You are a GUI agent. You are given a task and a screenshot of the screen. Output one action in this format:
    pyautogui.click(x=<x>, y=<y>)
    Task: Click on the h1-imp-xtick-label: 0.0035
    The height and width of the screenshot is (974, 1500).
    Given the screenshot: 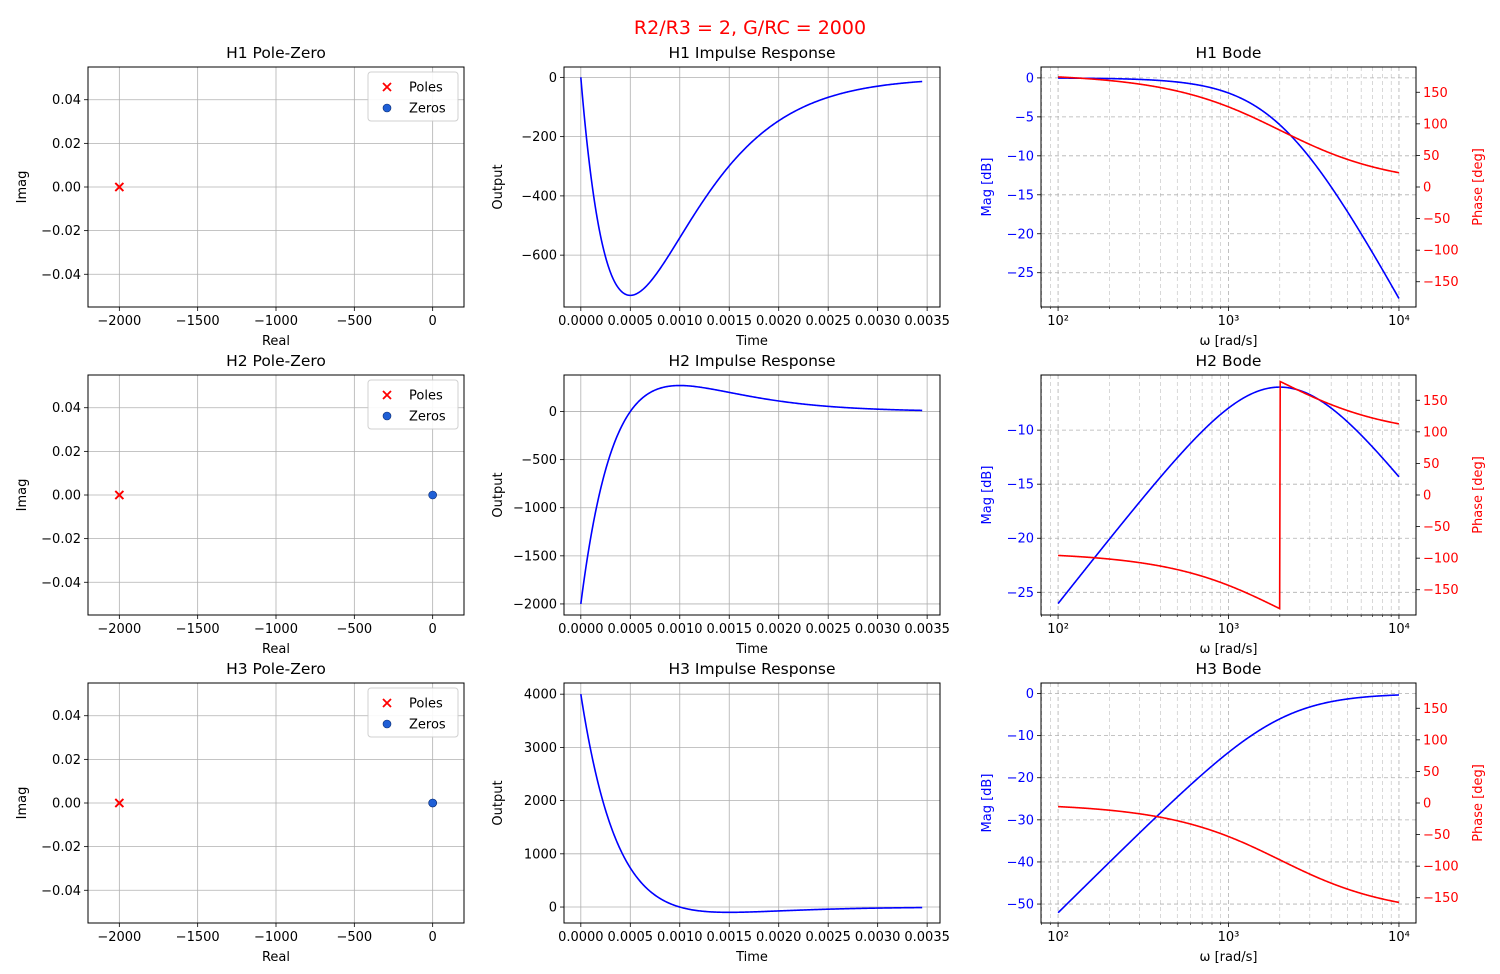 What is the action you would take?
    pyautogui.click(x=927, y=321)
    